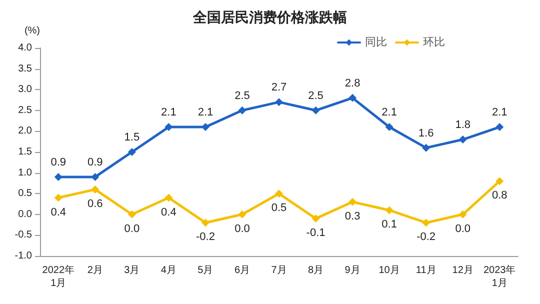  I want to click on x-tick-label: 6月, so click(242, 270).